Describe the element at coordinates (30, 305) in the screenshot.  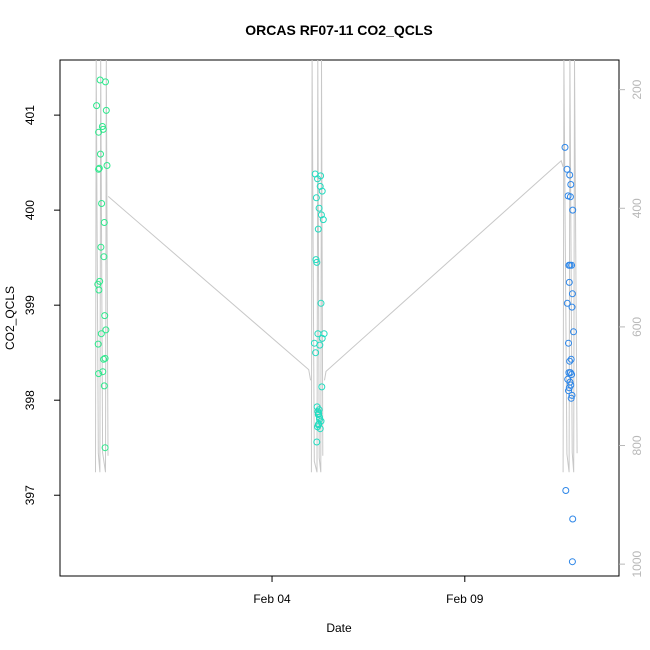
I see `y-tick-label-2: 399` at that location.